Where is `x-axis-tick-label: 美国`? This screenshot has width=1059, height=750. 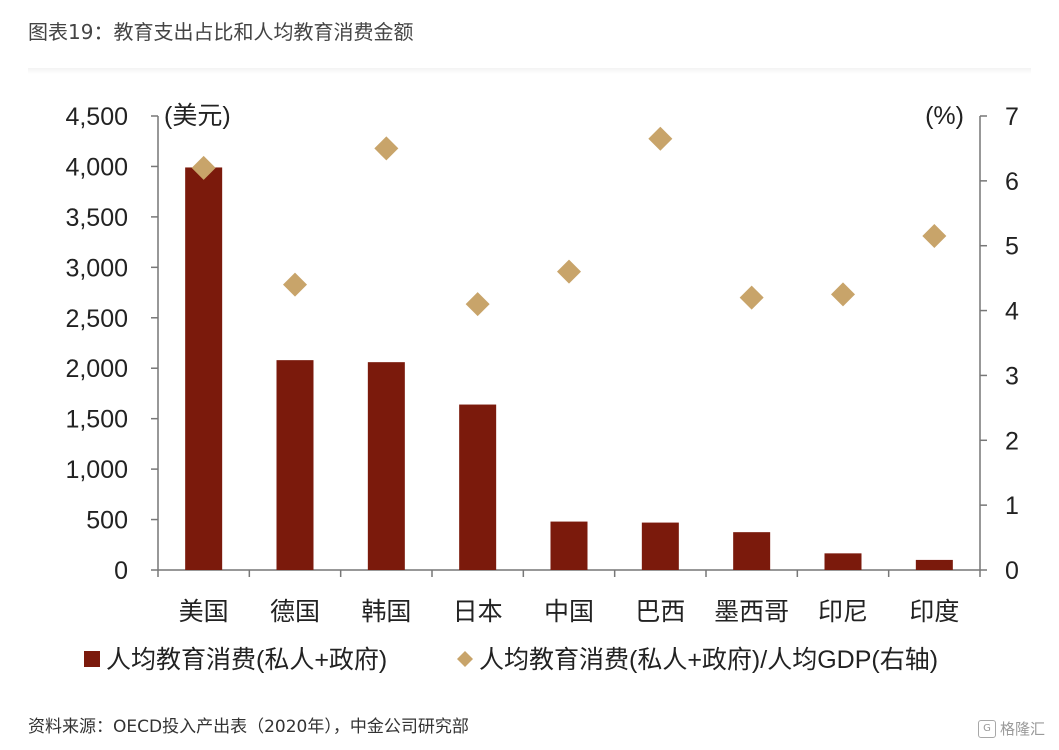 x-axis-tick-label: 美国 is located at coordinates (204, 612).